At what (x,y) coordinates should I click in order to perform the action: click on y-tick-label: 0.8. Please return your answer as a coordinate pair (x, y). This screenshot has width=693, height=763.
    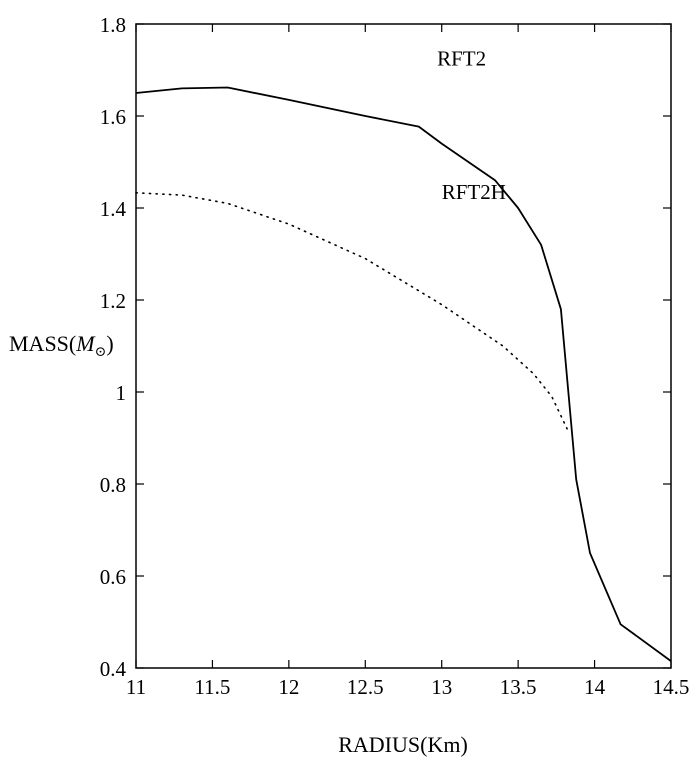
    Looking at the image, I should click on (113, 485).